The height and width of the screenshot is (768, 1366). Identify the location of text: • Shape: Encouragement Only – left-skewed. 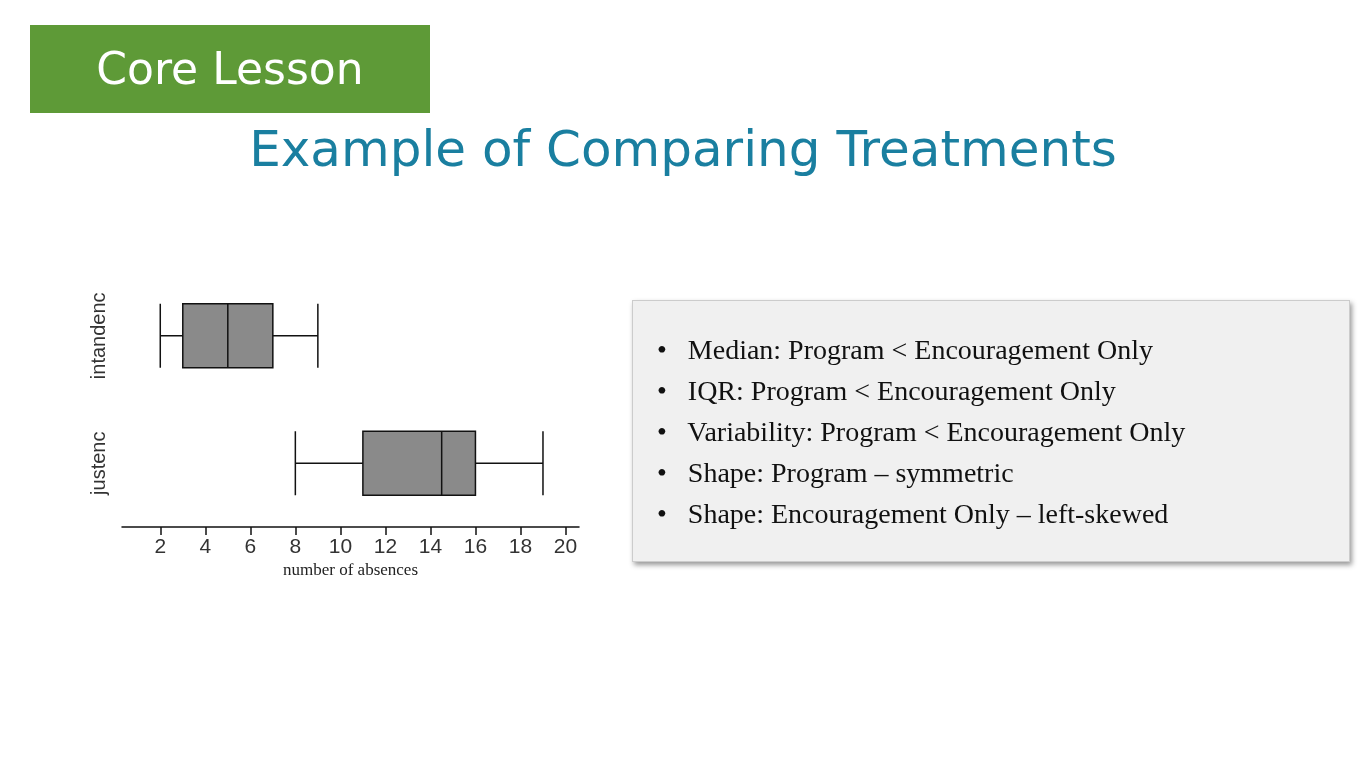
(913, 514).